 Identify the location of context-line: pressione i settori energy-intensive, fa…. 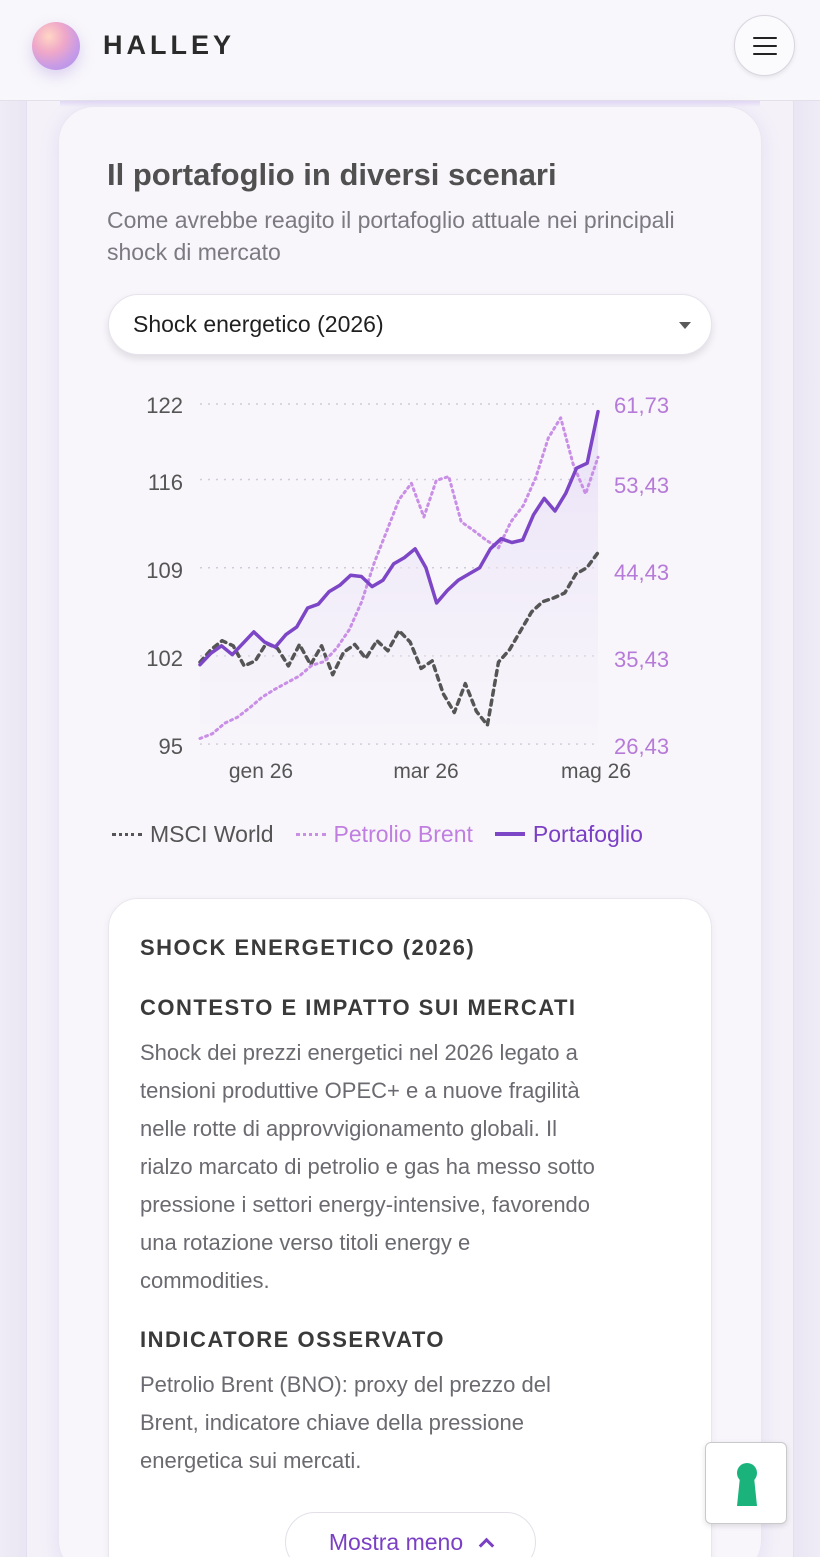
(365, 1204).